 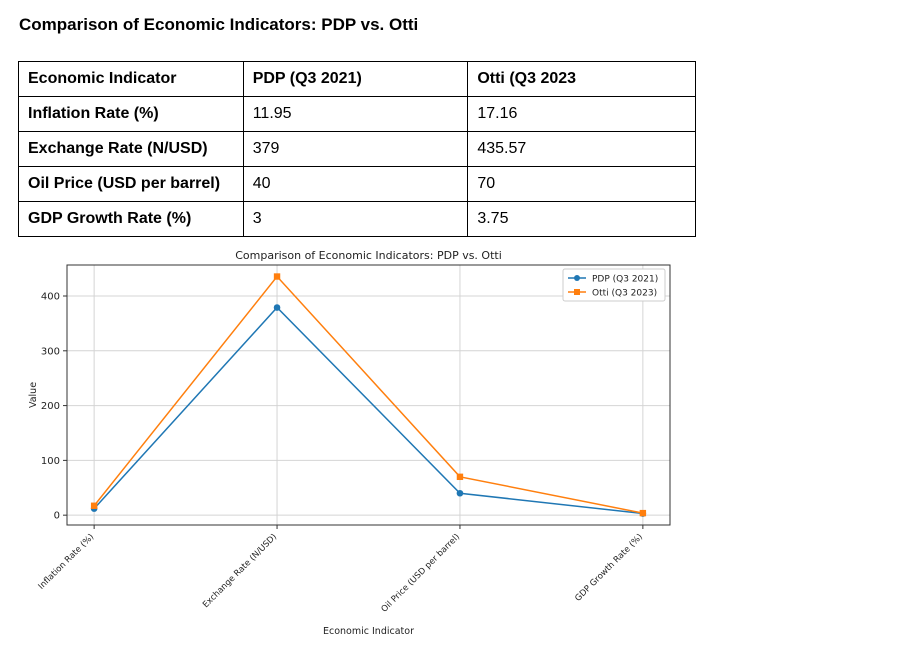 I want to click on y-axis-label: Value, so click(x=33, y=395).